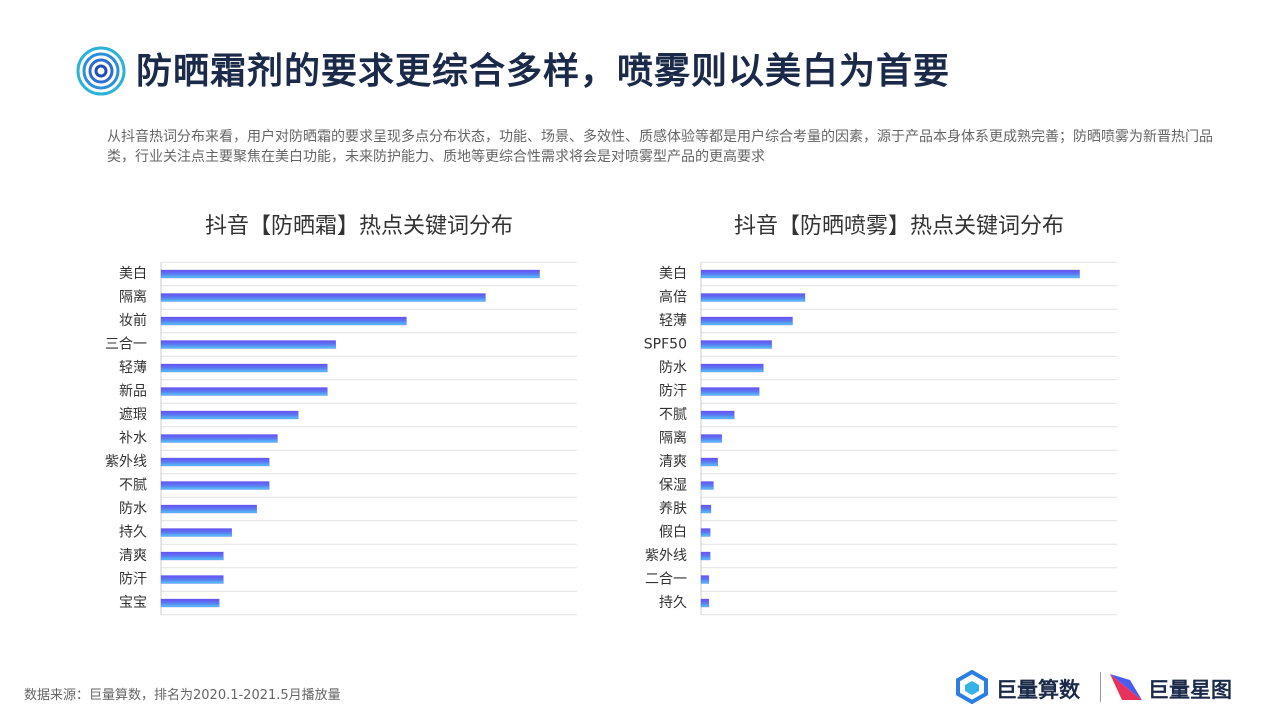 This screenshot has width=1280, height=720. Describe the element at coordinates (182, 695) in the screenshot. I see `source-note: 数据来源：巨量算数，排名为2020.1-2021.5月播放量` at that location.